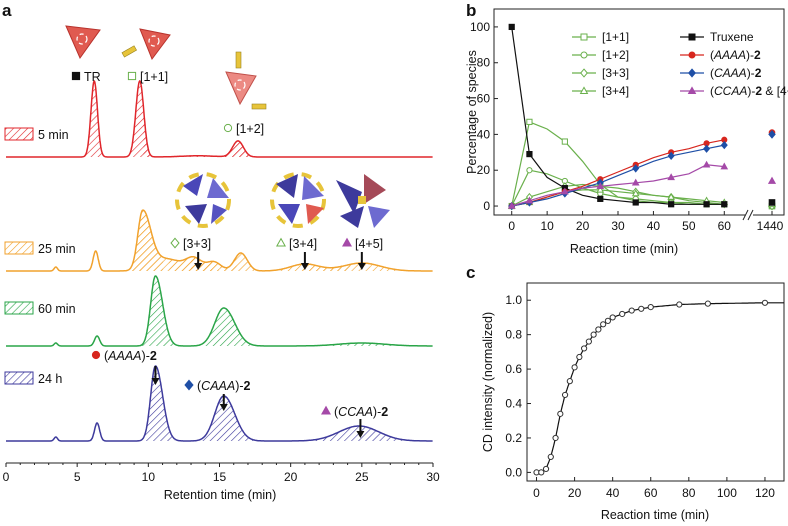  What do you see at coordinates (250, 129) in the screenshot?
I see `annotation-label: [1+2]` at bounding box center [250, 129].